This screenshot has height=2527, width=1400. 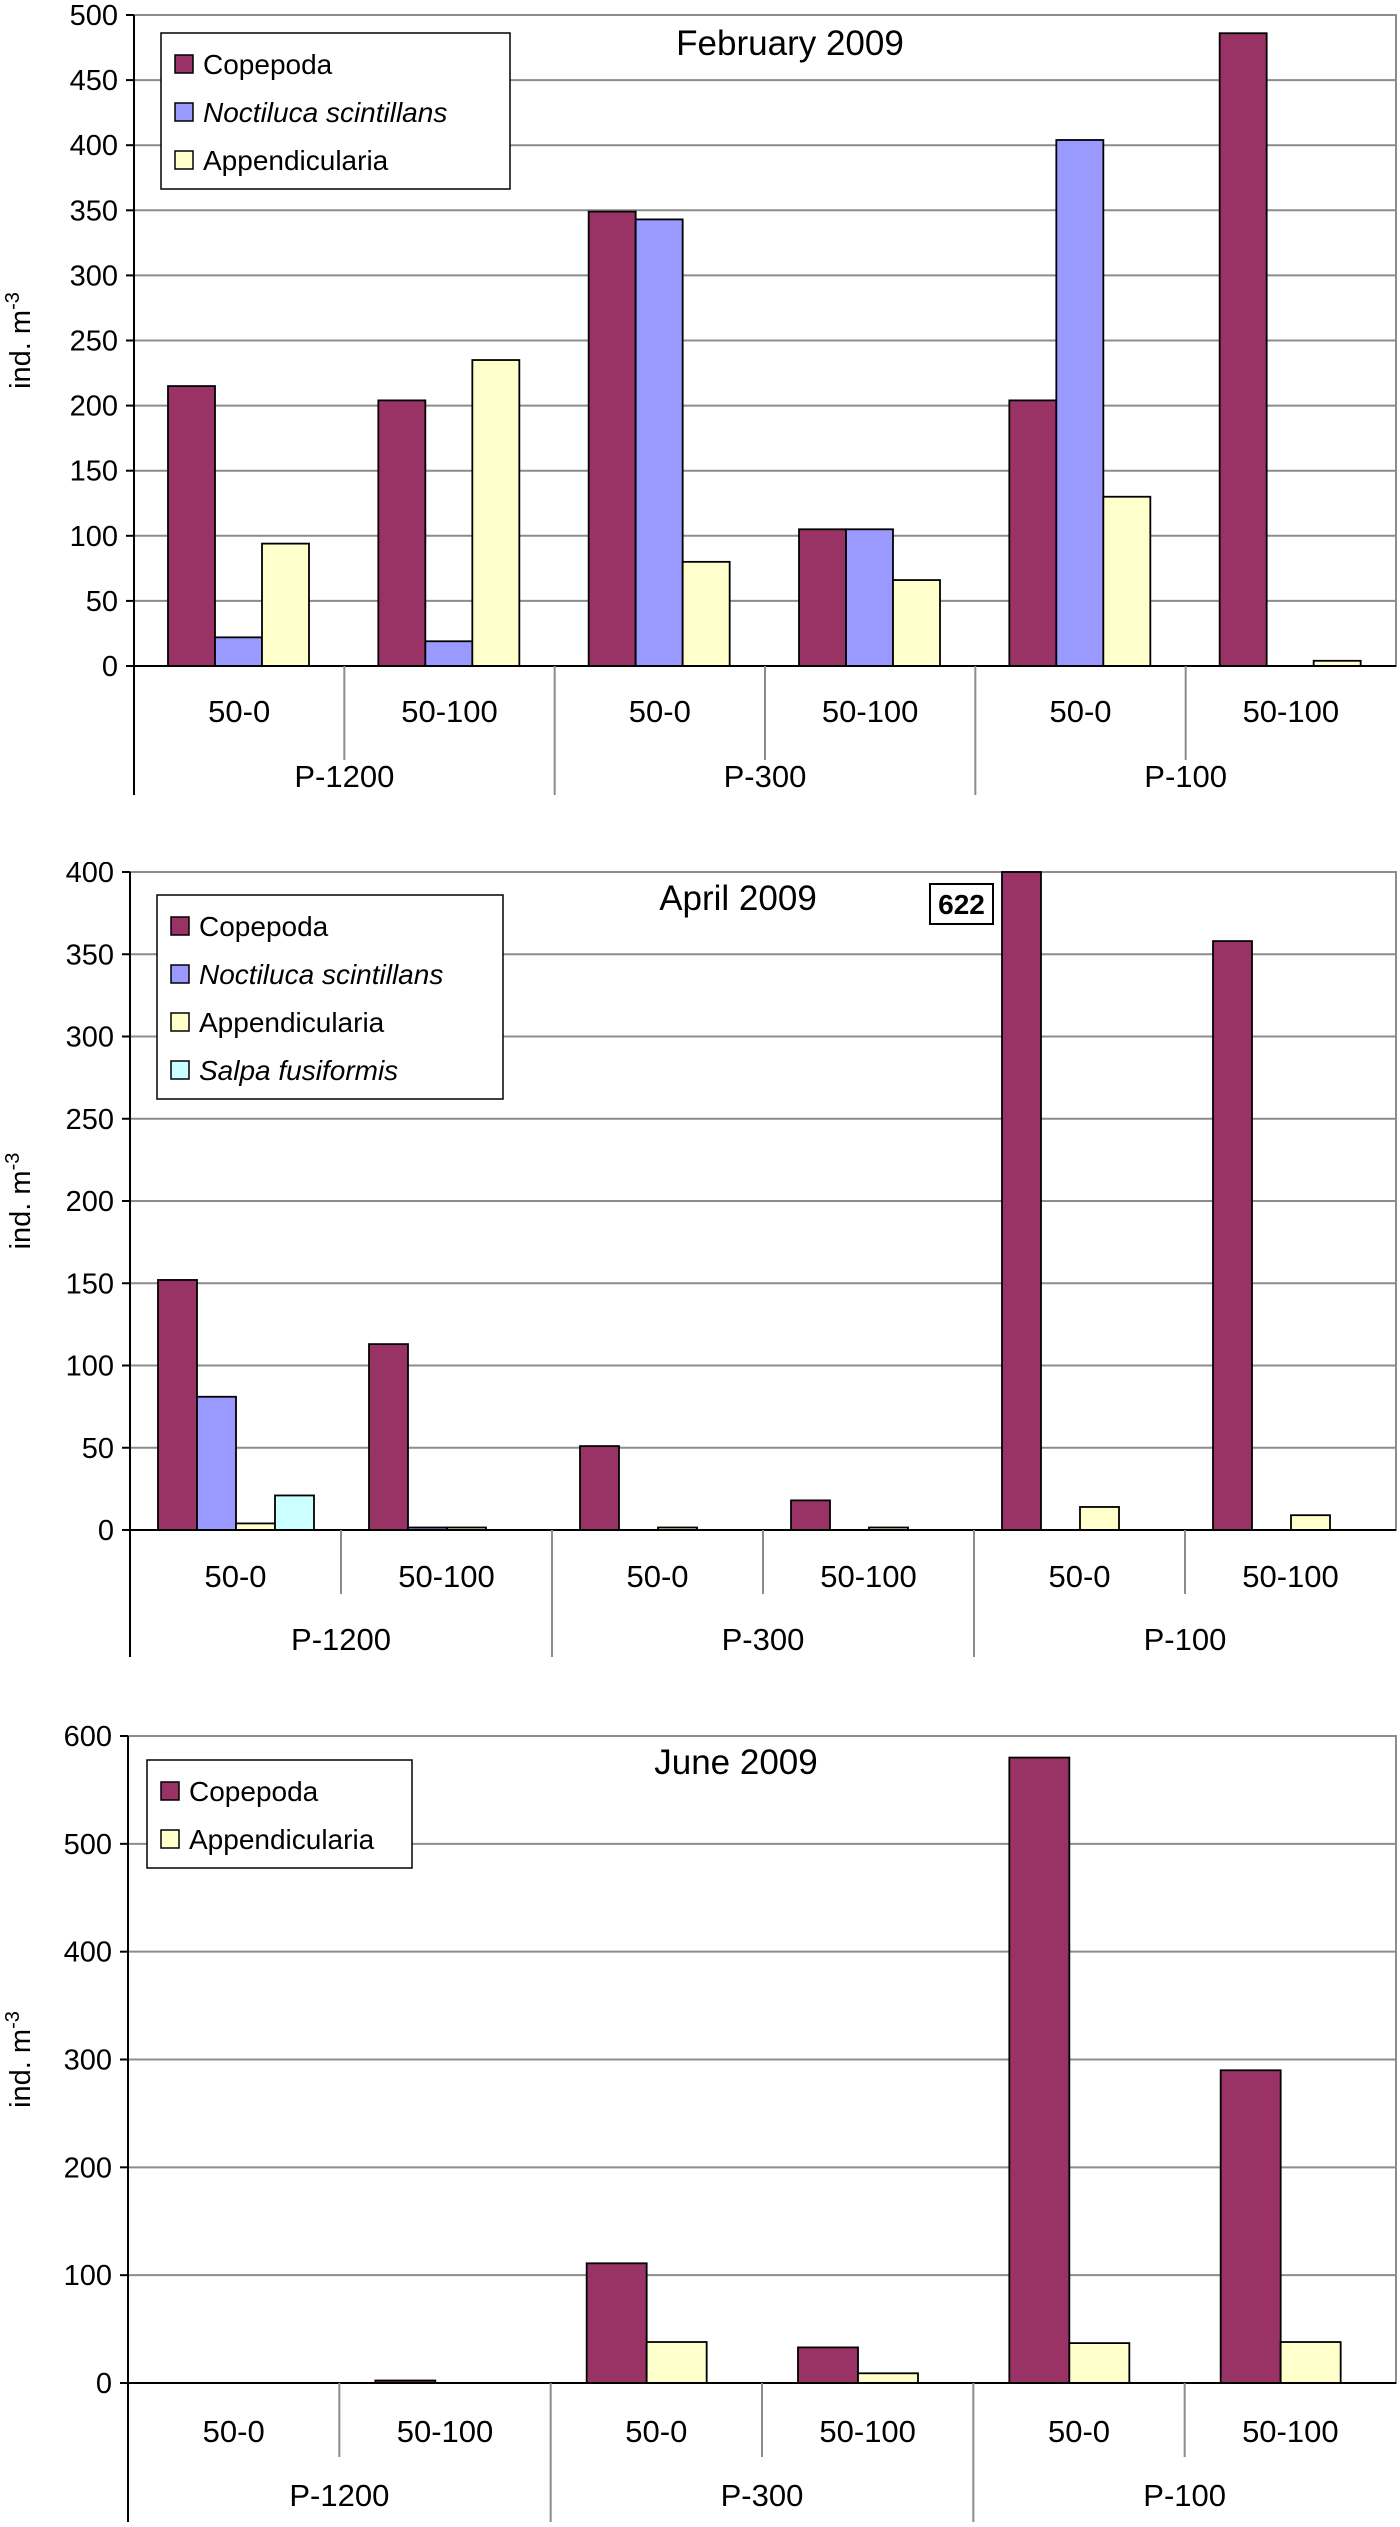 What do you see at coordinates (94, 276) in the screenshot?
I see `y-tick-label: 300` at bounding box center [94, 276].